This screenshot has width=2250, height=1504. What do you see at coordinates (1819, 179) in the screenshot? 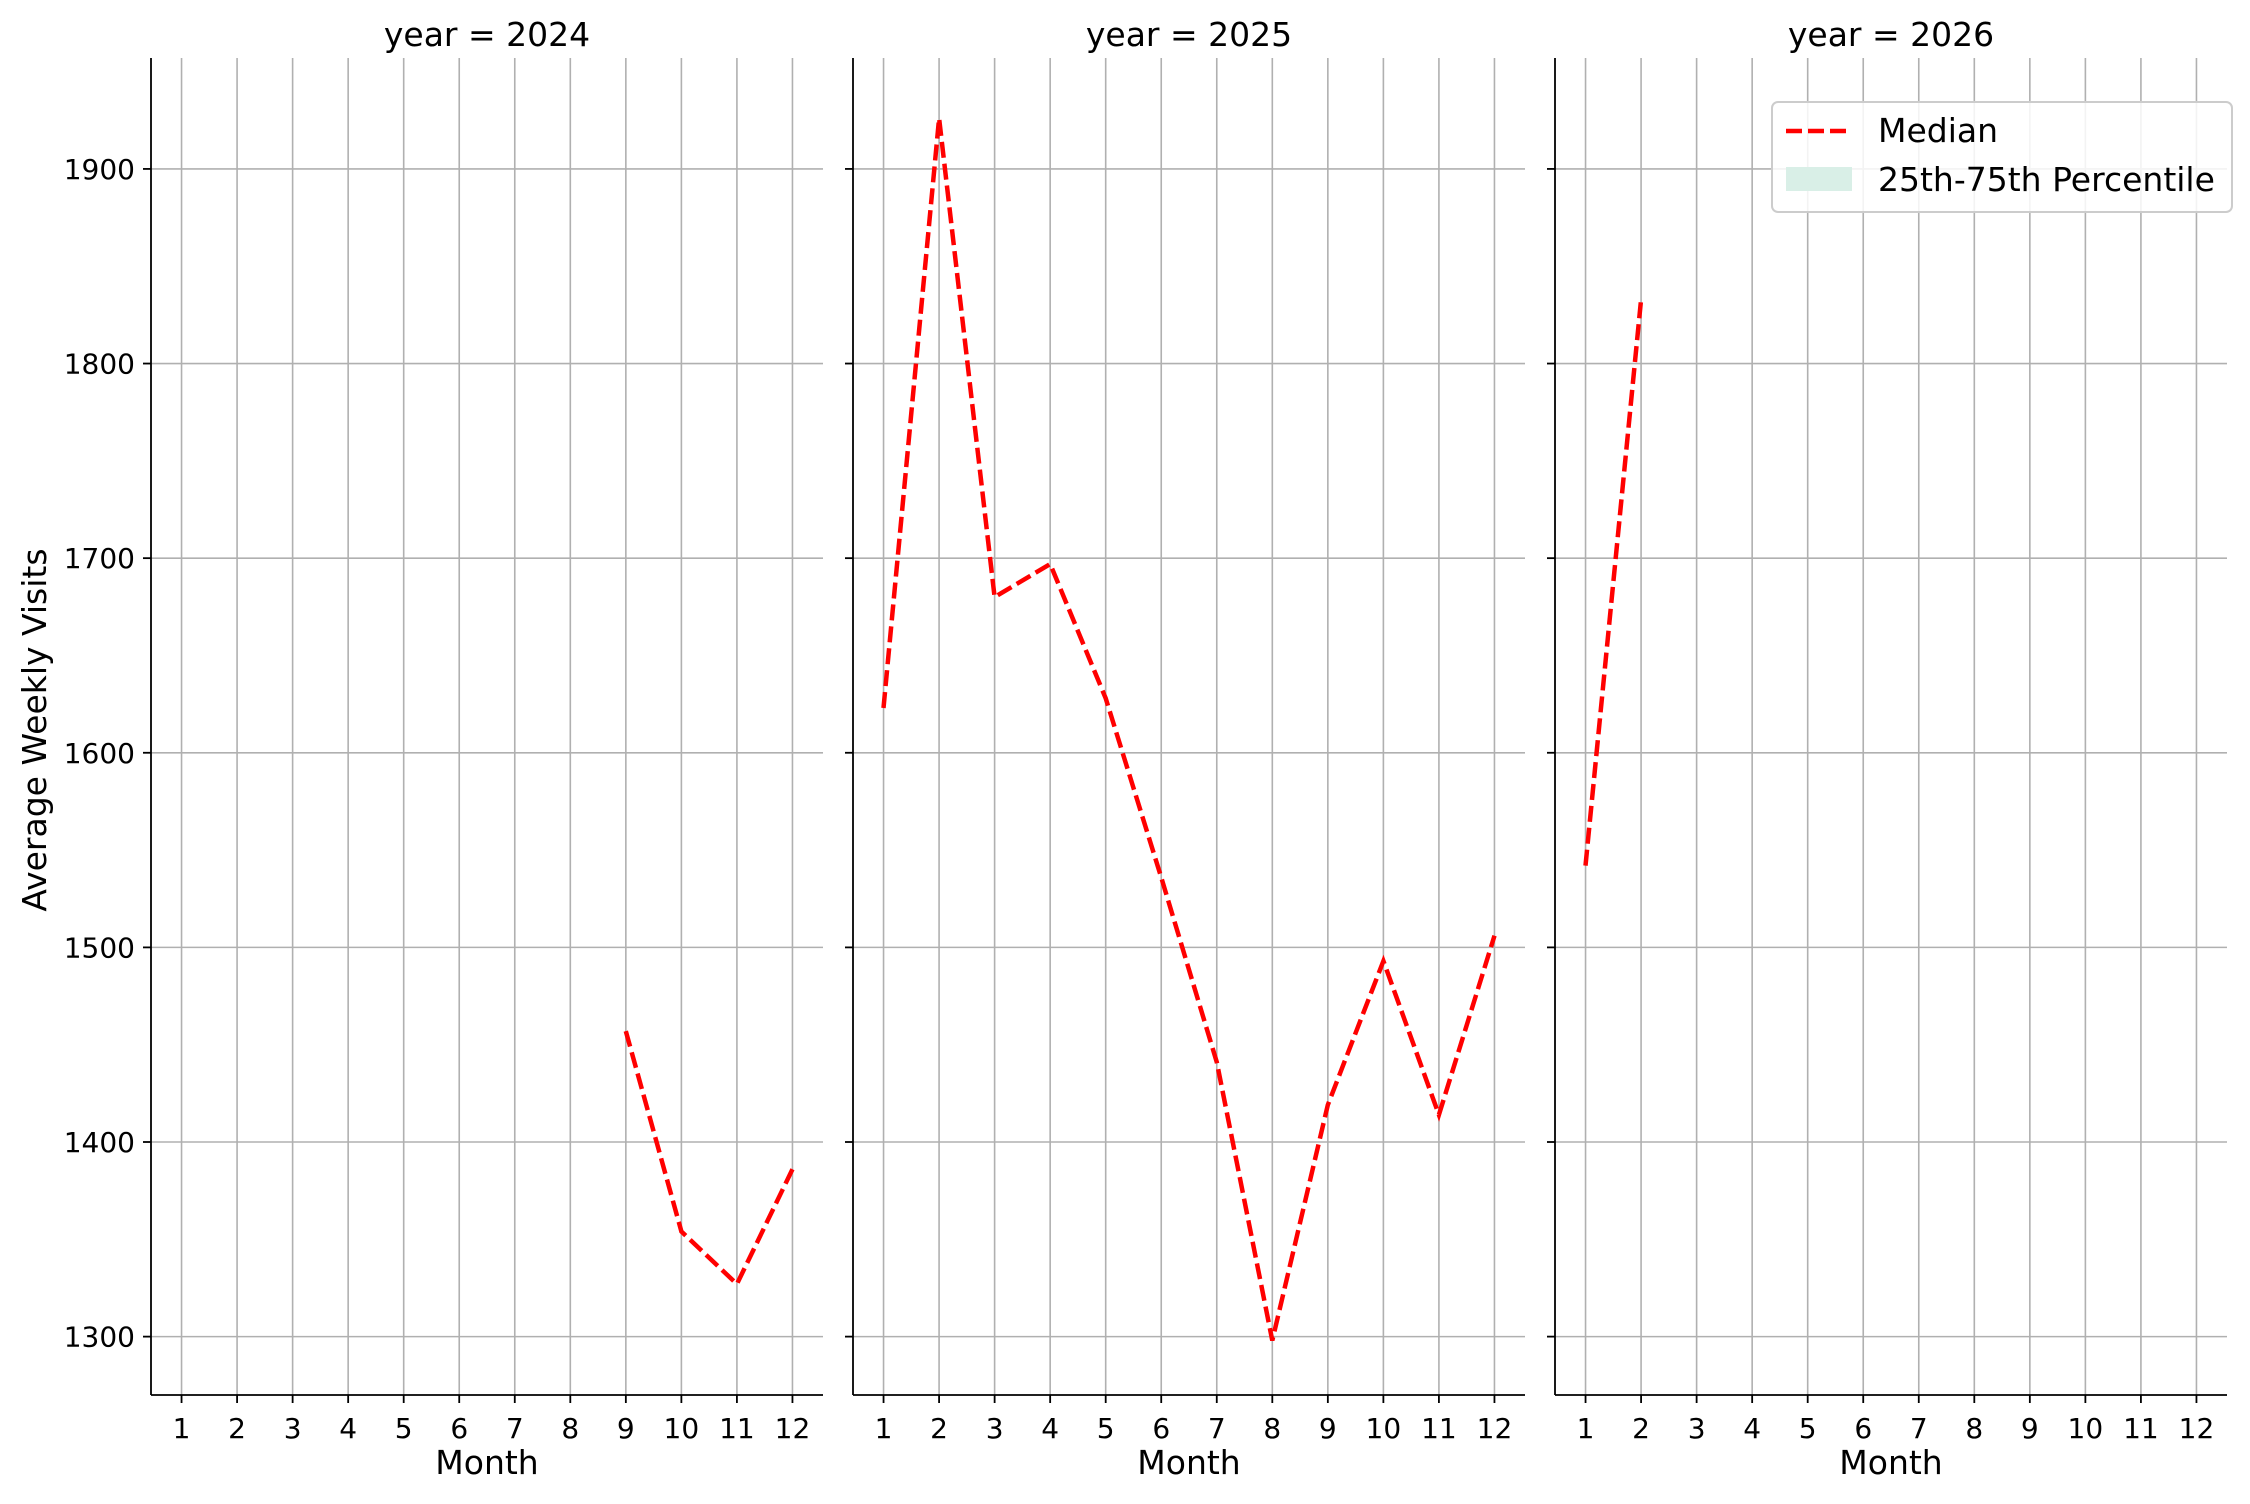
I see `legend-percentile-swatch` at bounding box center [1819, 179].